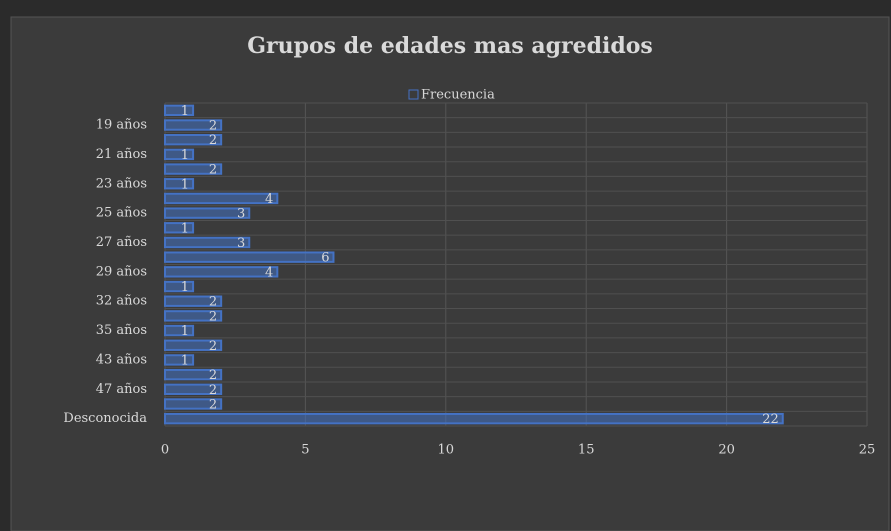 The height and width of the screenshot is (531, 891). What do you see at coordinates (458, 95) in the screenshot?
I see `legend-label: Frecuencia` at bounding box center [458, 95].